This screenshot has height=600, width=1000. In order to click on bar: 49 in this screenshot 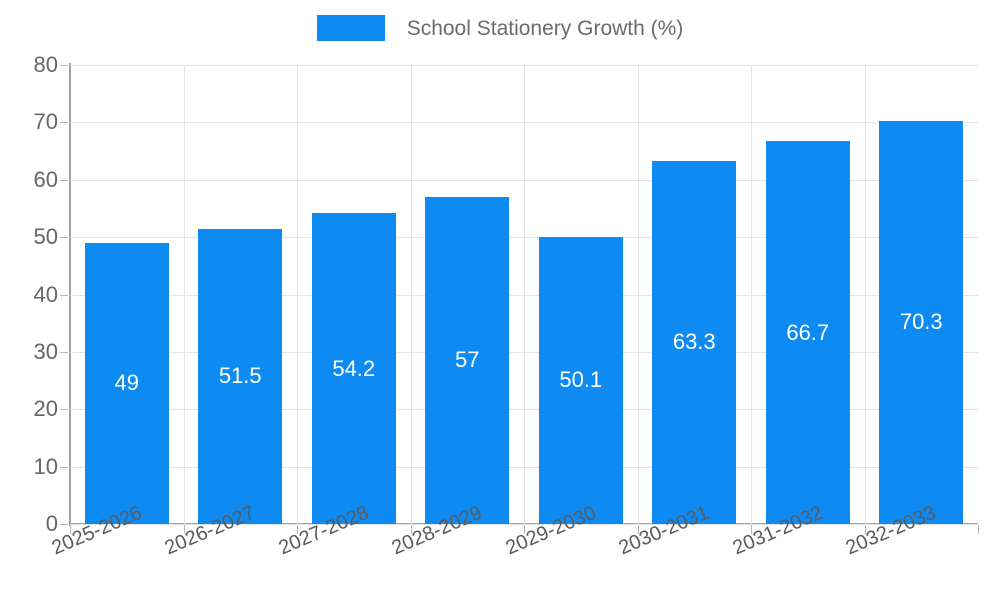, I will do `click(126, 383)`.